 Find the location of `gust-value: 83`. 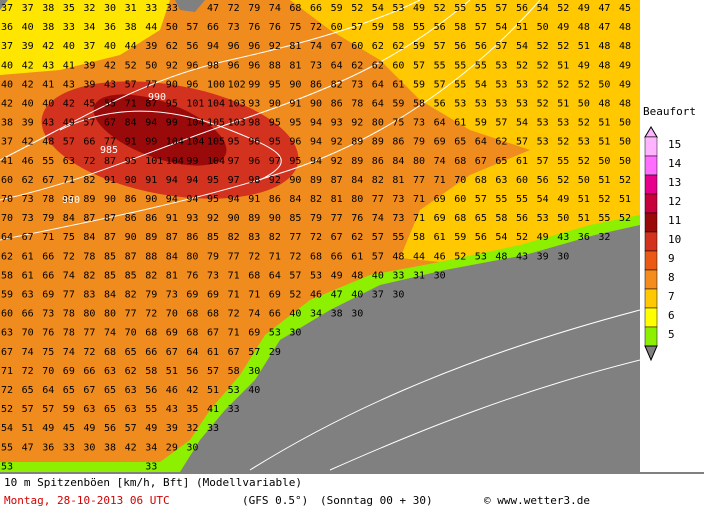

gust-value: 83 is located at coordinates (254, 237).